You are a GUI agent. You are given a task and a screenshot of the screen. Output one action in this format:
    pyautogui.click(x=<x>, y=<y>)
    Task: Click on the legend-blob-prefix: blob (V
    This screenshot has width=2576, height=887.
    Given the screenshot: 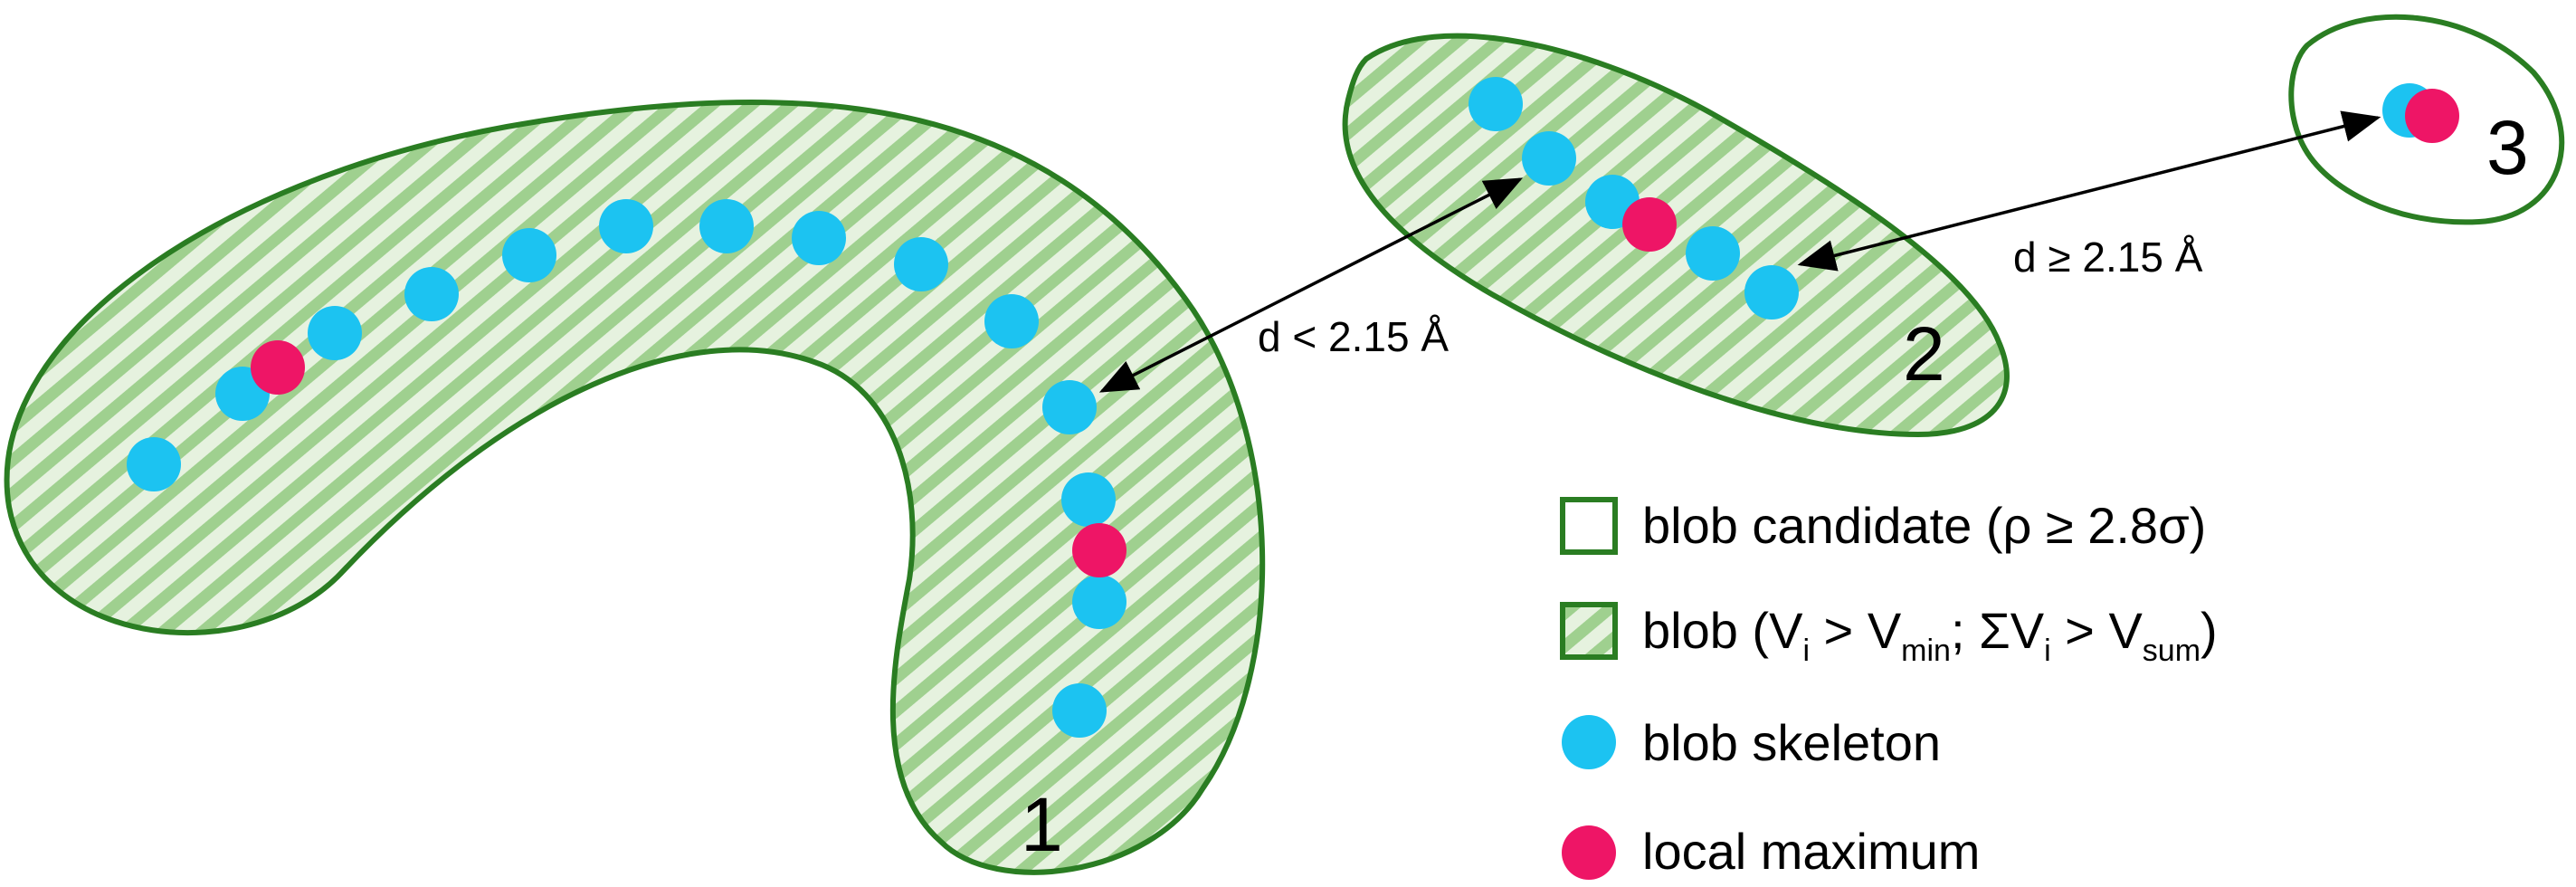 What is the action you would take?
    pyautogui.click(x=1723, y=630)
    